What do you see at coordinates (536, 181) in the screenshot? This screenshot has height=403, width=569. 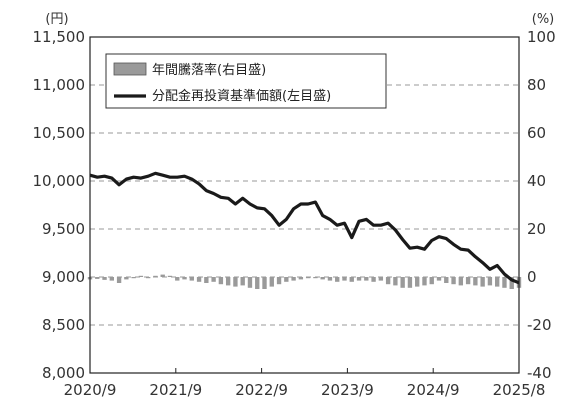 I see `right-tick-label: 40` at bounding box center [536, 181].